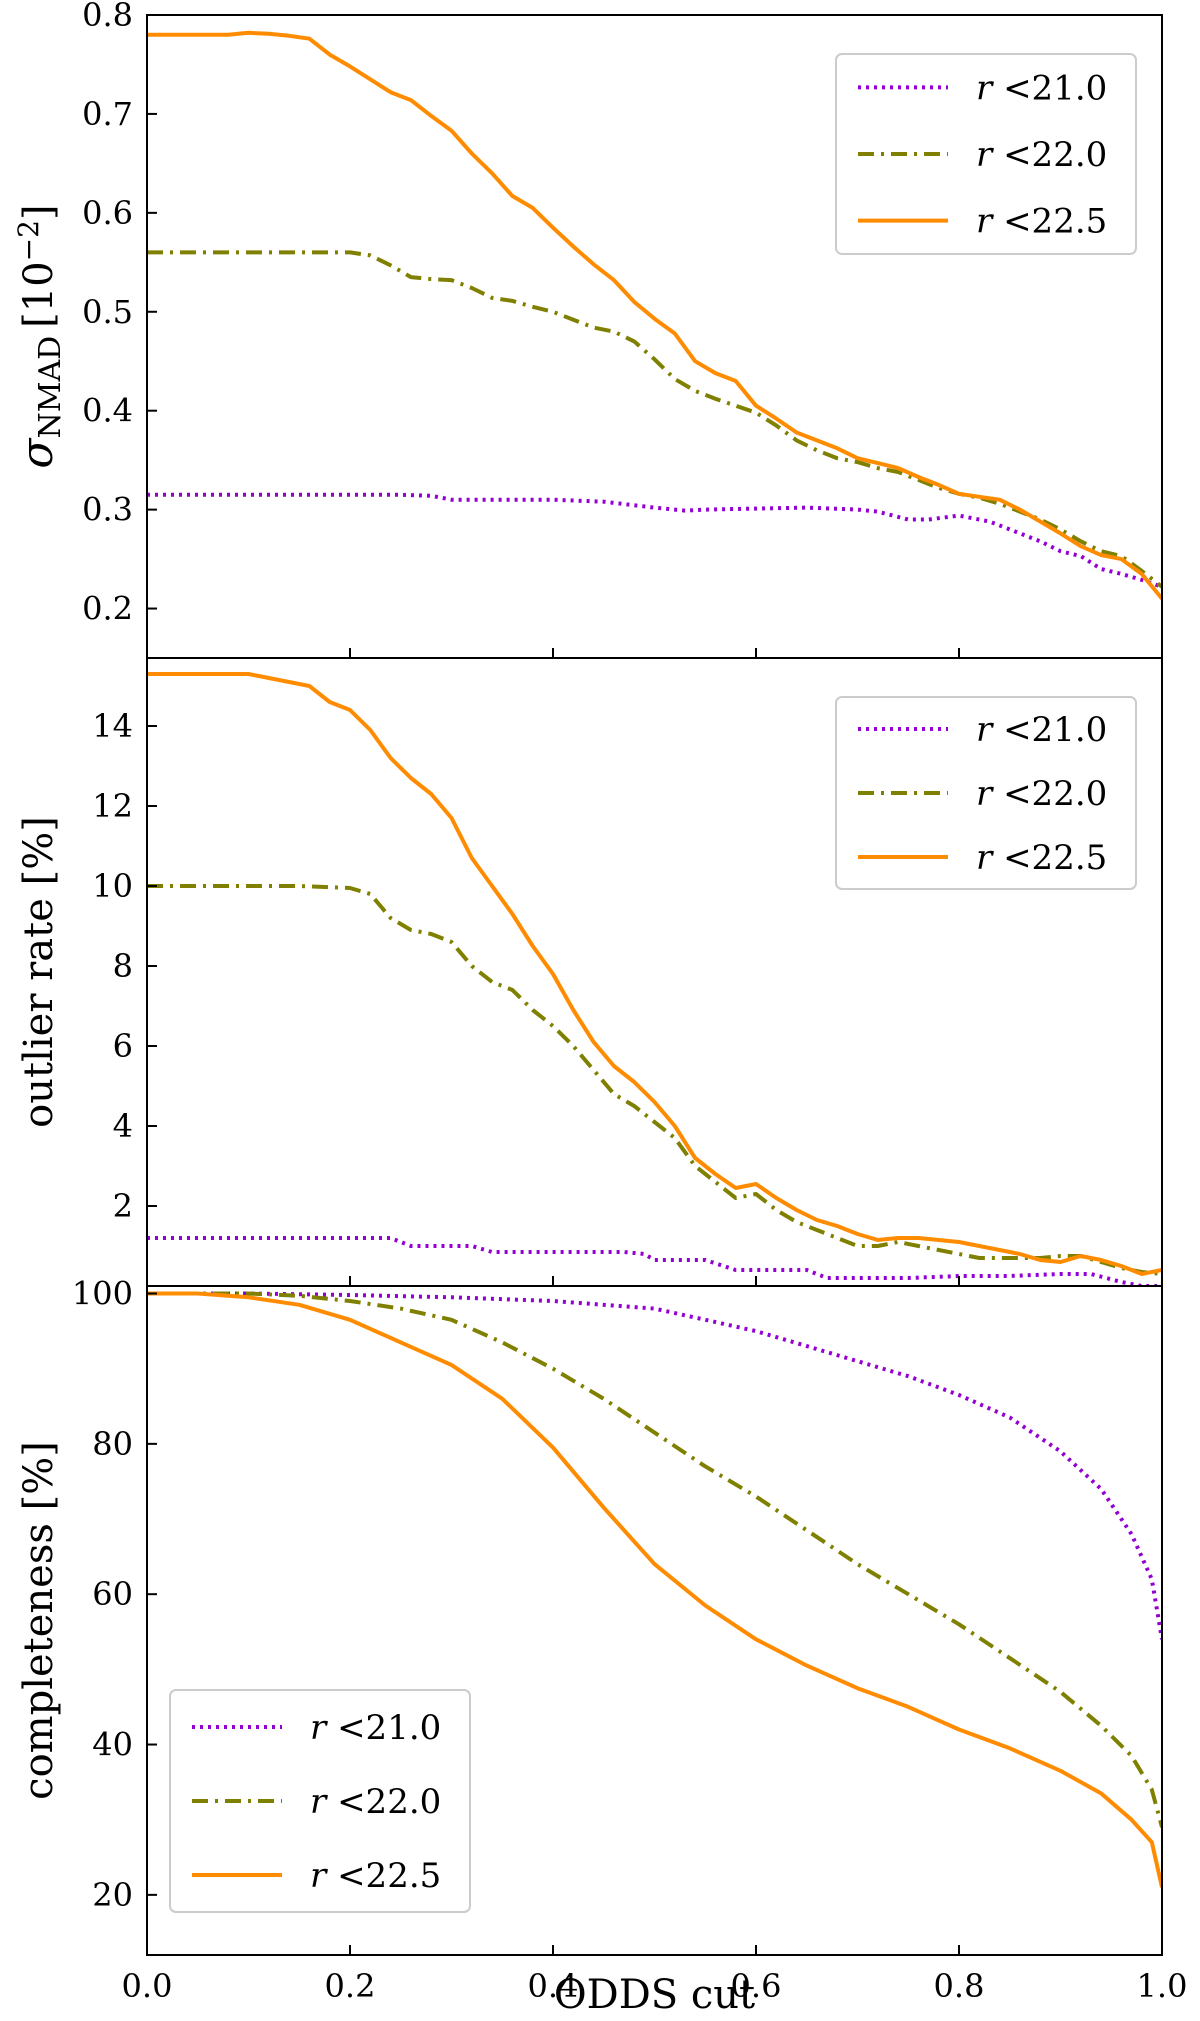  I want to click on top-ytick-label-3: 0.5, so click(107, 312).